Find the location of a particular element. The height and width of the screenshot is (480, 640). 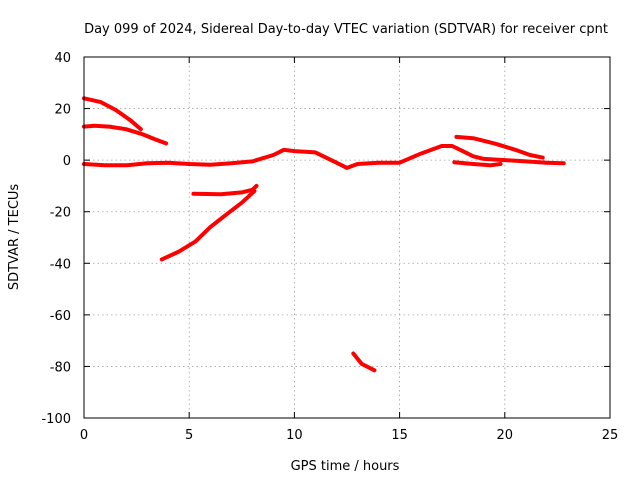

y-tick-label: -40 is located at coordinates (60, 264).